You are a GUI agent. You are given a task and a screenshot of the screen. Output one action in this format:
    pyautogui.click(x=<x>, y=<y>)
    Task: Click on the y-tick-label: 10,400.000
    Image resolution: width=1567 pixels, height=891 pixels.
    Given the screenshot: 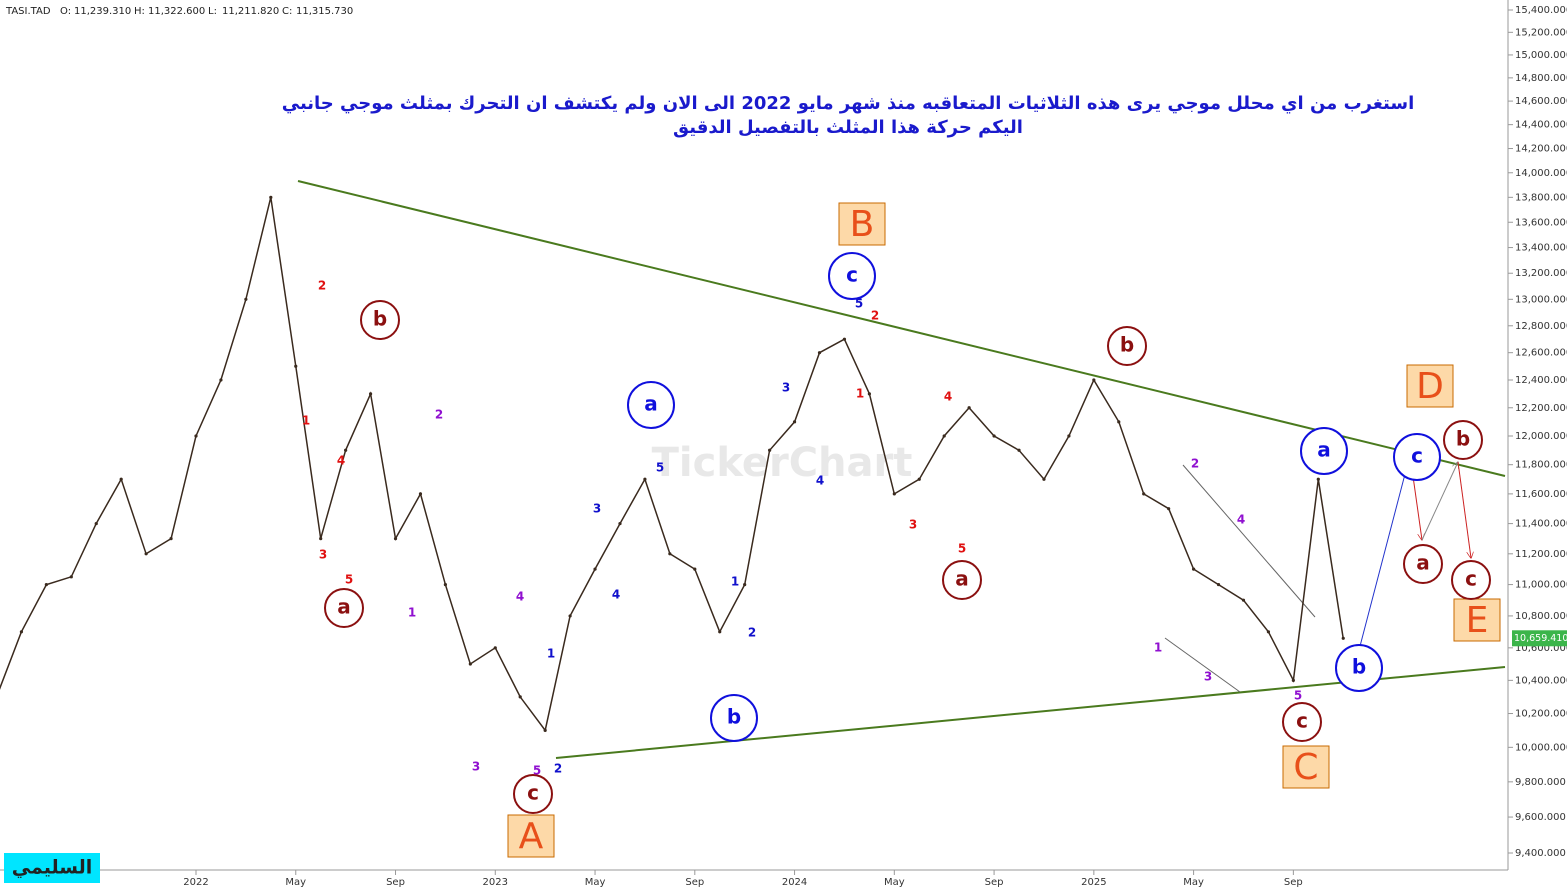 What is the action you would take?
    pyautogui.click(x=1541, y=680)
    